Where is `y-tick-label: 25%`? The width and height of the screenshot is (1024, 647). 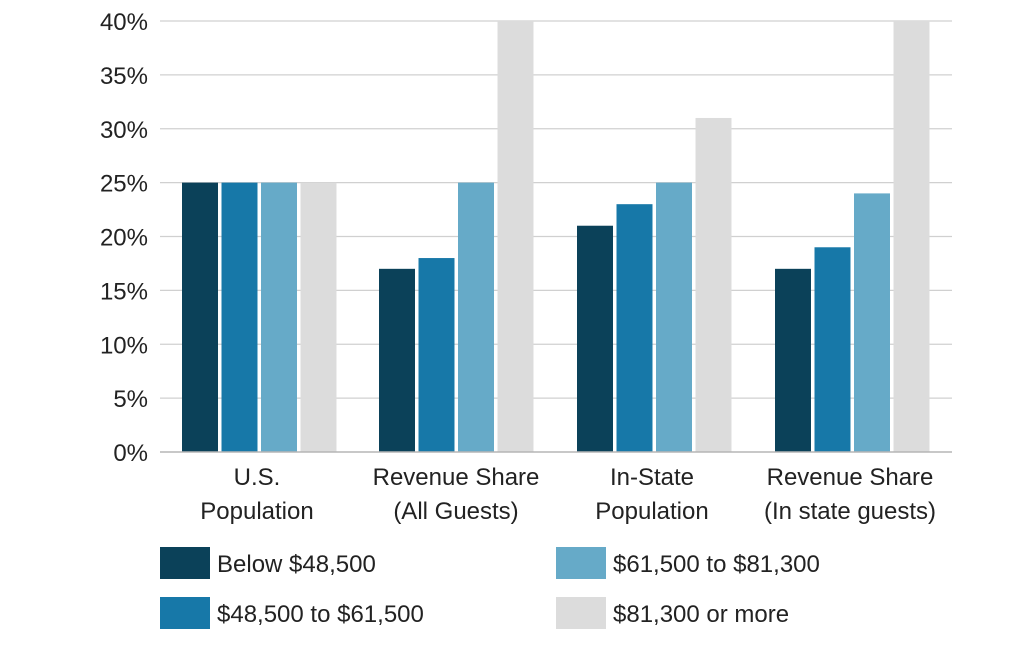
y-tick-label: 25% is located at coordinates (124, 184).